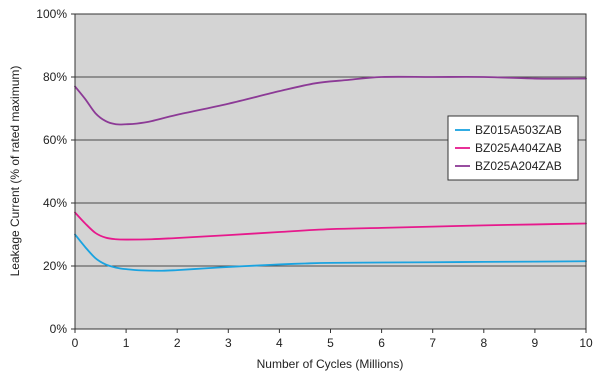 Image resolution: width=595 pixels, height=375 pixels. What do you see at coordinates (177, 343) in the screenshot?
I see `x-tick-label: 2` at bounding box center [177, 343].